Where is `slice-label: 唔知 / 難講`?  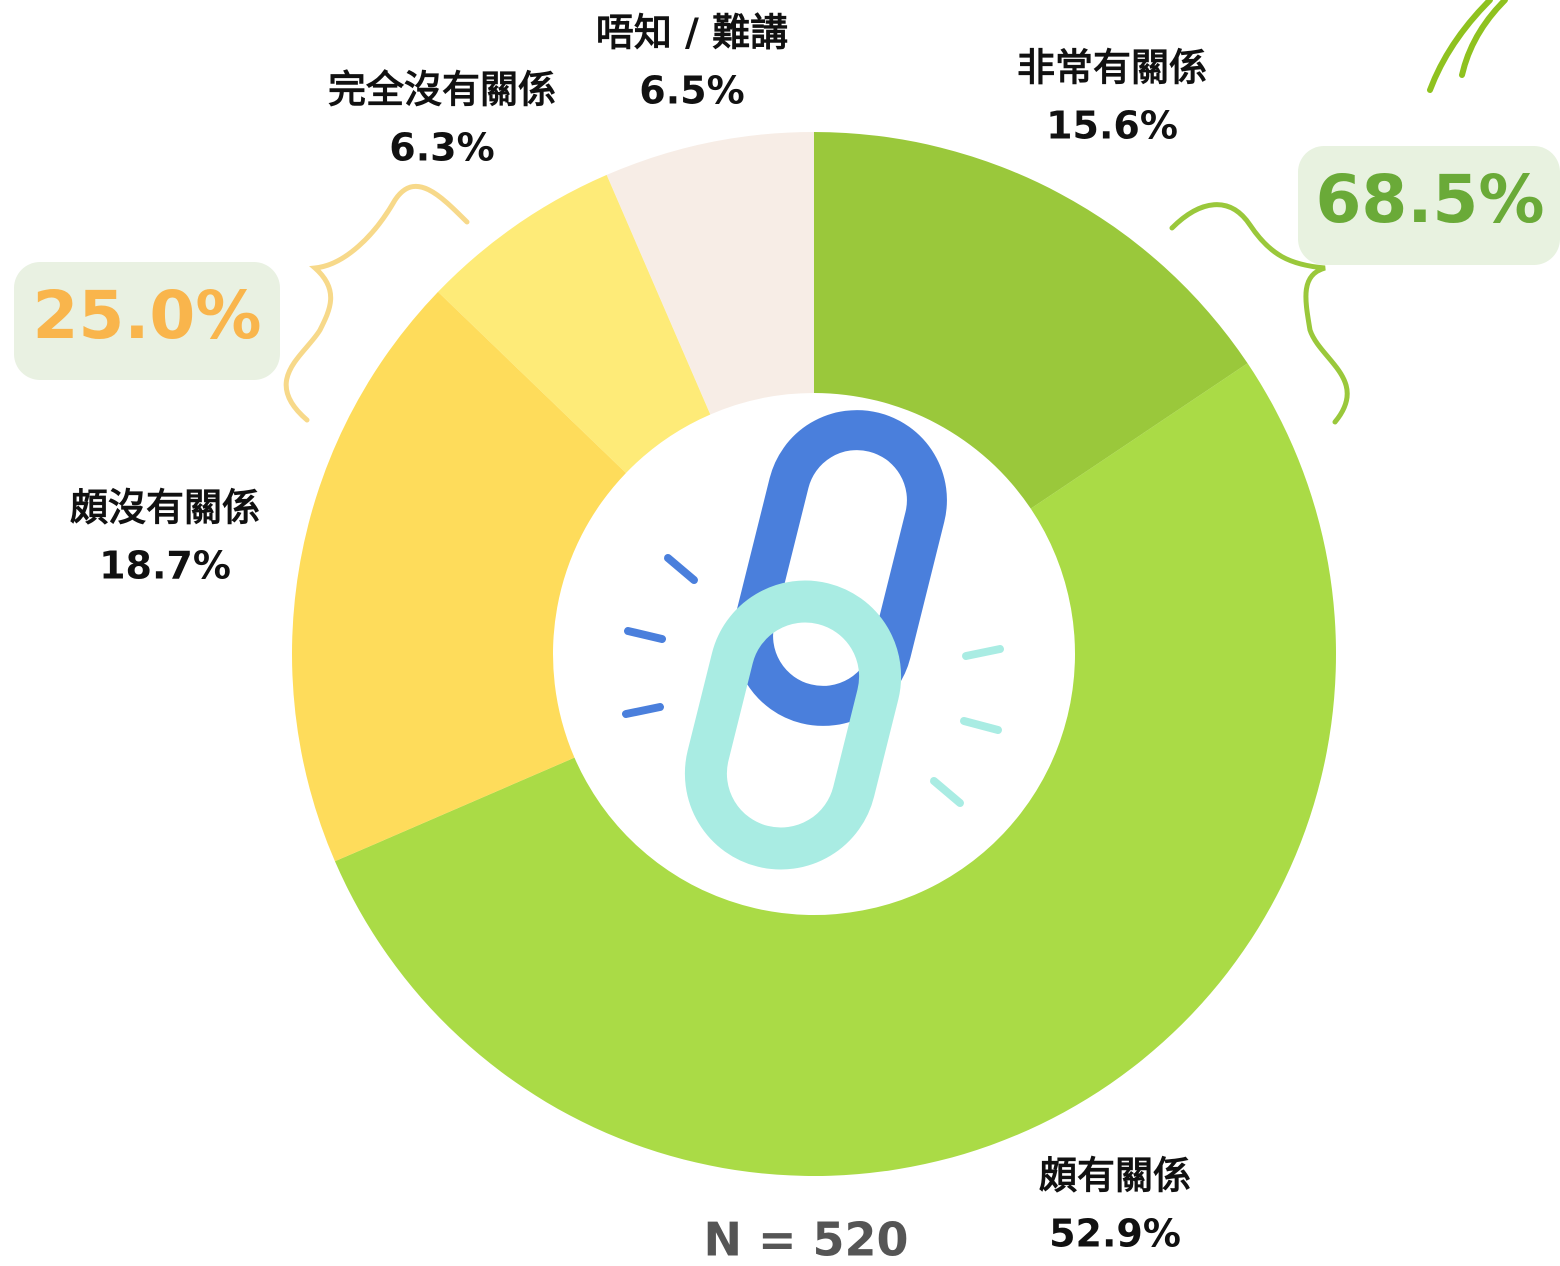 slice-label: 唔知 / 難講 is located at coordinates (692, 33).